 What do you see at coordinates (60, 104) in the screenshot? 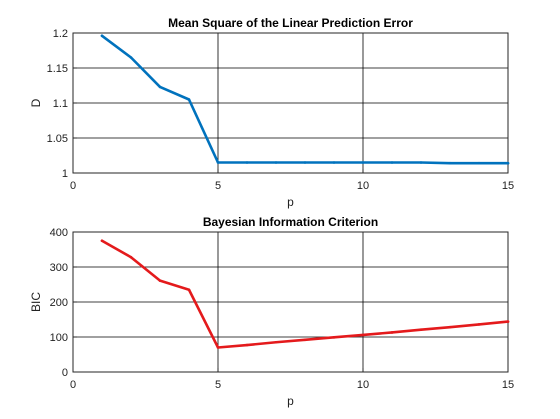
I see `y-tick-label: 1.1` at bounding box center [60, 104].